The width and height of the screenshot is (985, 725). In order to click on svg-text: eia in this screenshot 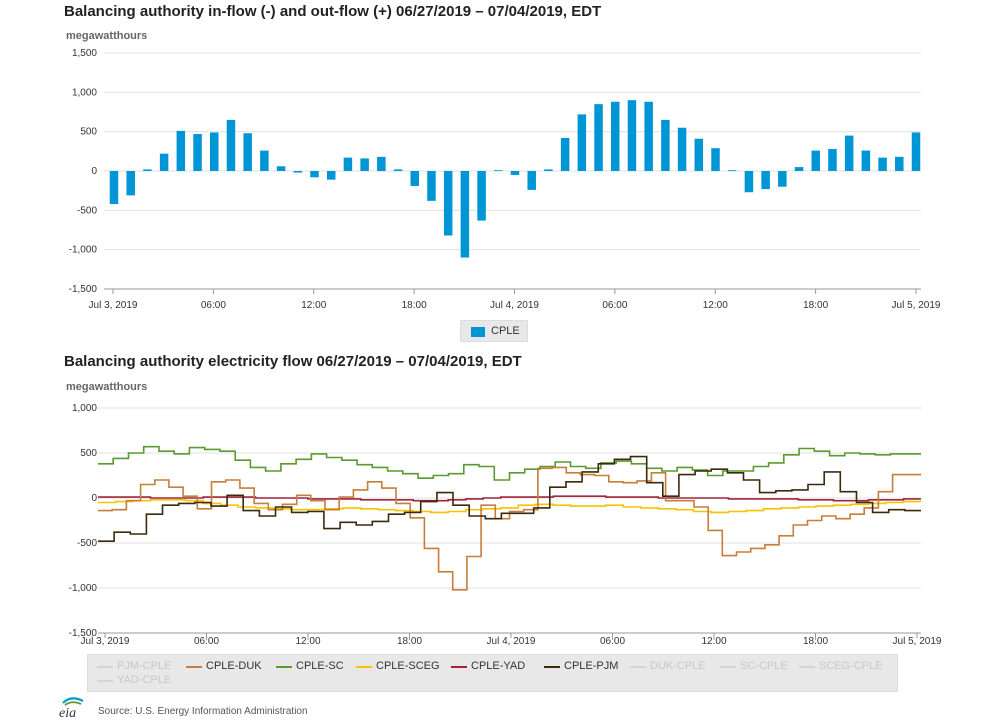, I will do `click(67, 713)`.